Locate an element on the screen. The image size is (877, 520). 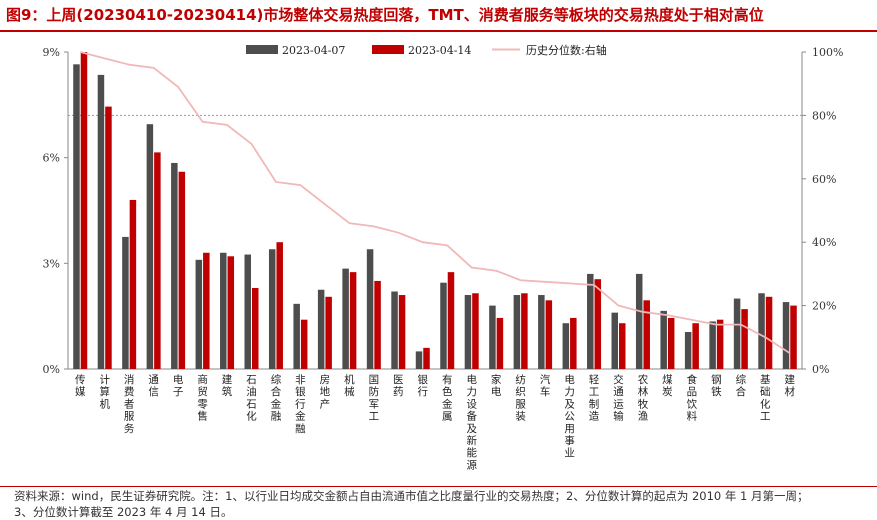
x-tick-label-char: 轻 is located at coordinates (594, 379).